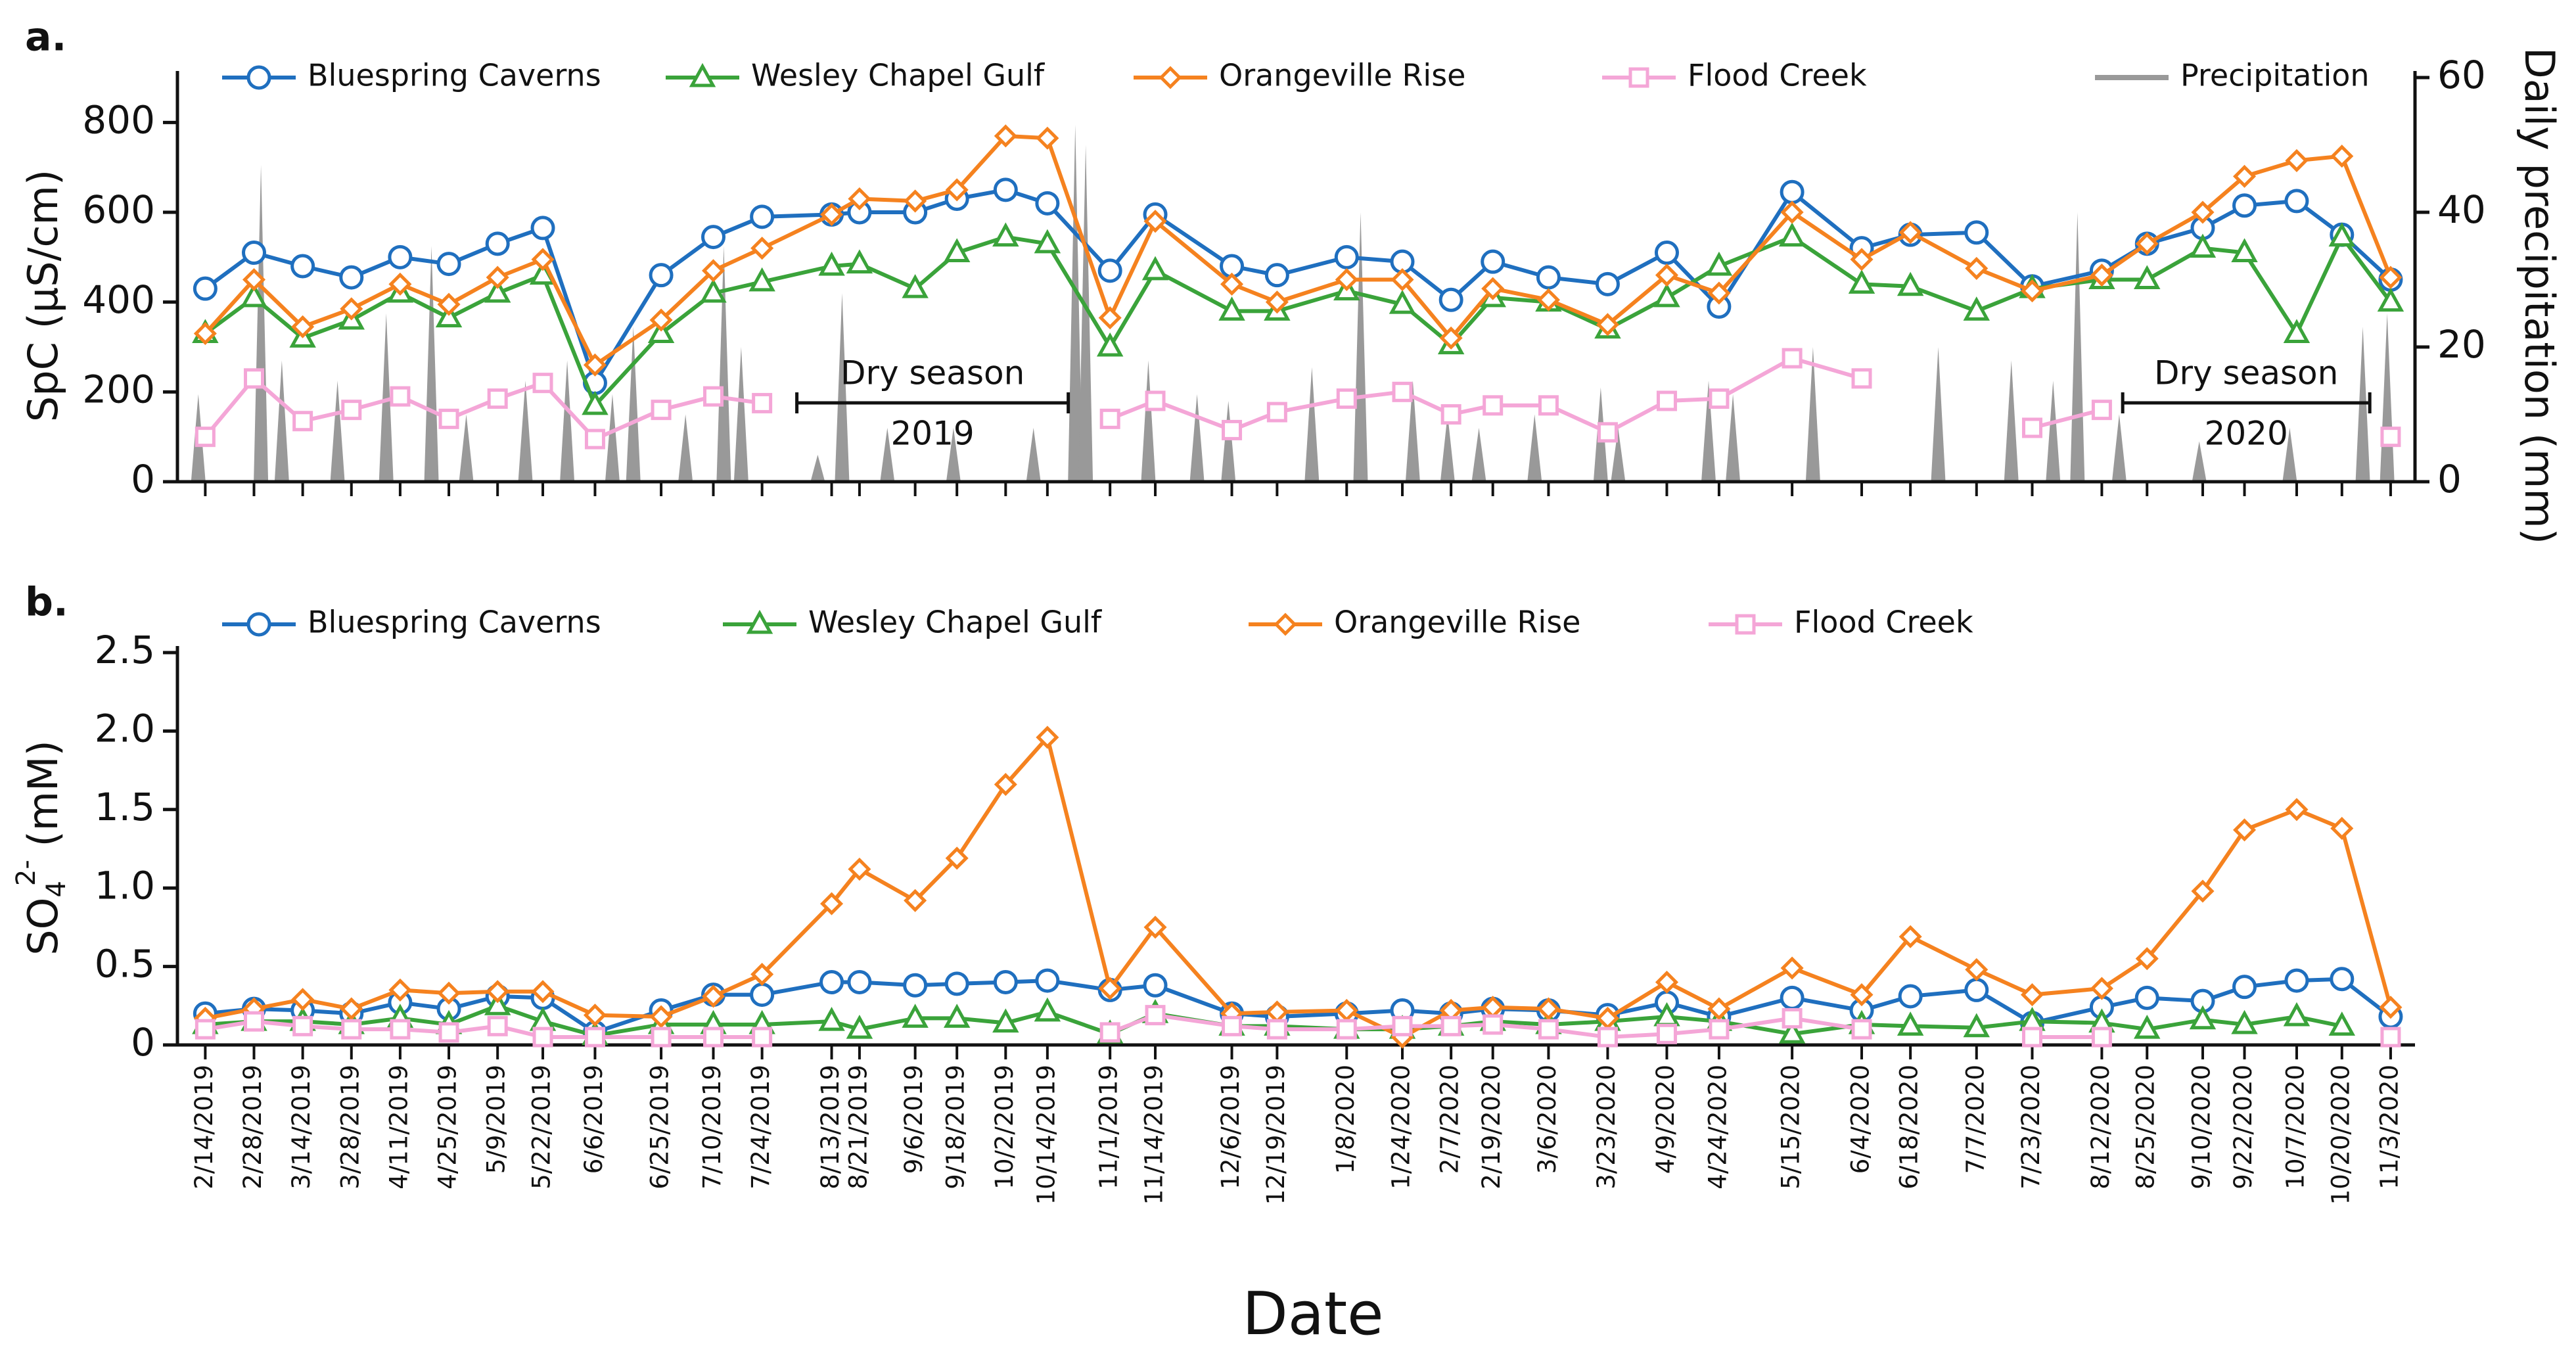  Describe the element at coordinates (43, 800) in the screenshot. I see `y-label-unit: (mM)` at that location.